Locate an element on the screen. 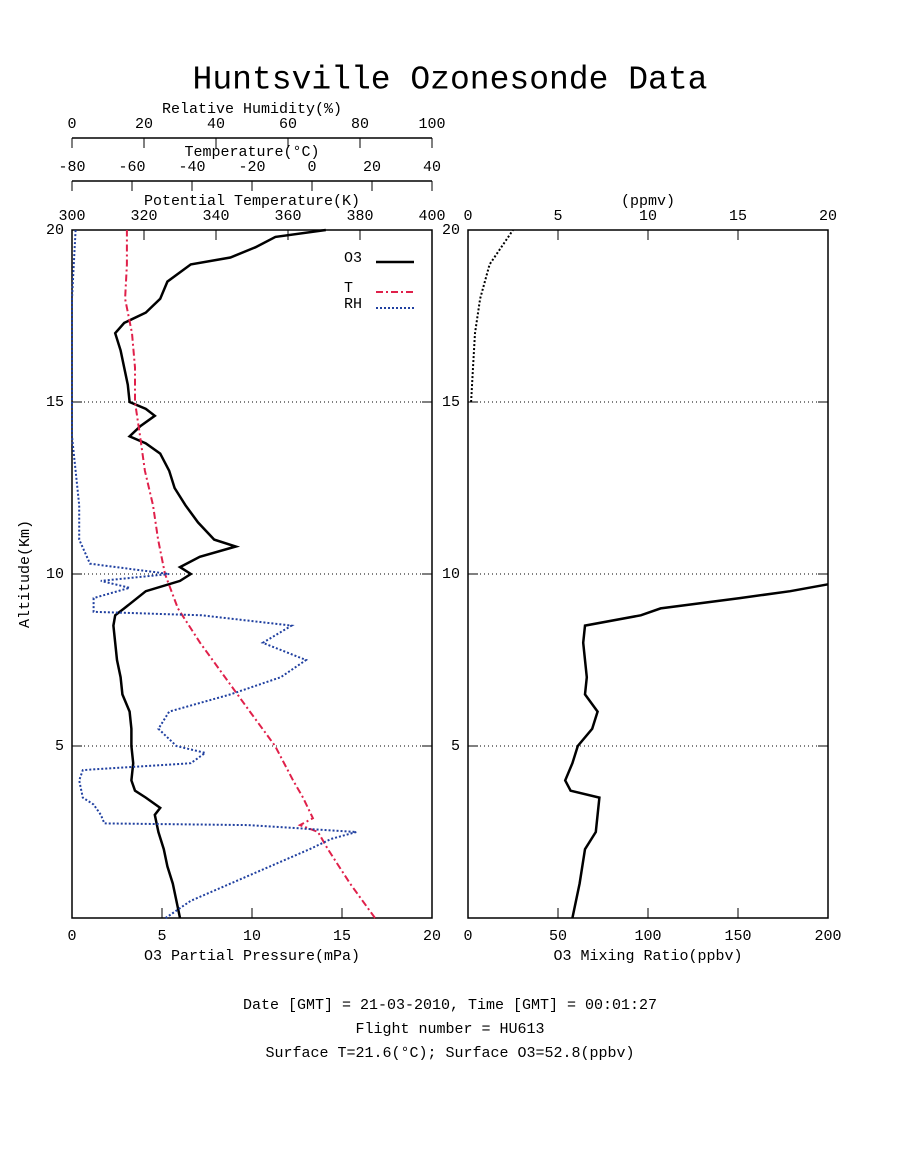 The image size is (900, 1150). chart-title: Huntsville Ozonesonde Data is located at coordinates (450, 80).